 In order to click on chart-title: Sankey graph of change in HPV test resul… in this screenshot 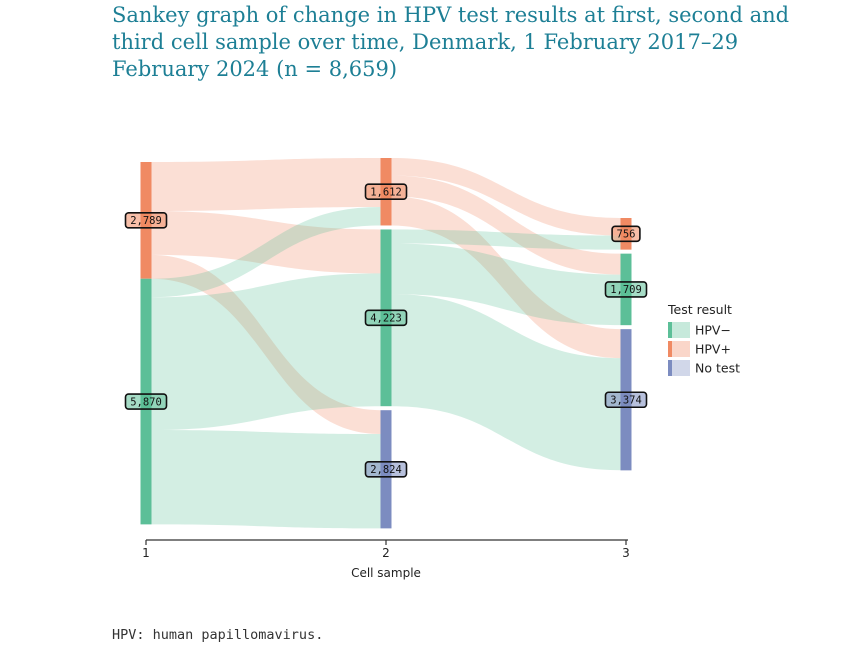, I will do `click(451, 42)`.